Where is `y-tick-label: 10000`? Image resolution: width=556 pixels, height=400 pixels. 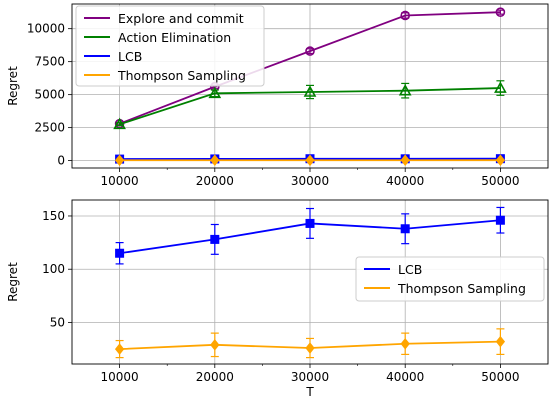 y-tick-label: 10000 is located at coordinates (46, 29).